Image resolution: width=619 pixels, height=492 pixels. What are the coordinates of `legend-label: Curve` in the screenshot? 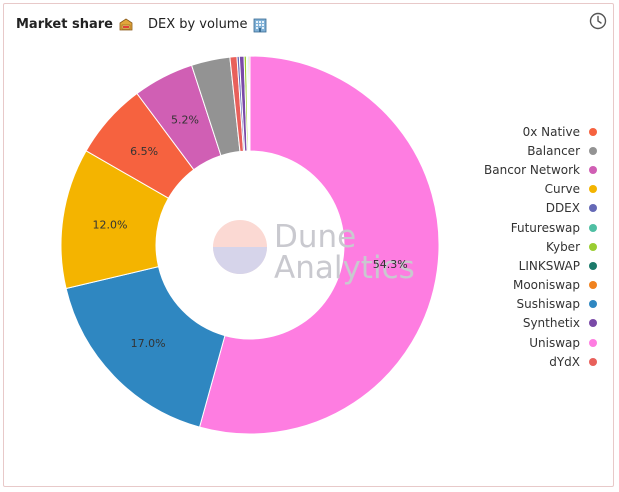 It's located at (562, 189).